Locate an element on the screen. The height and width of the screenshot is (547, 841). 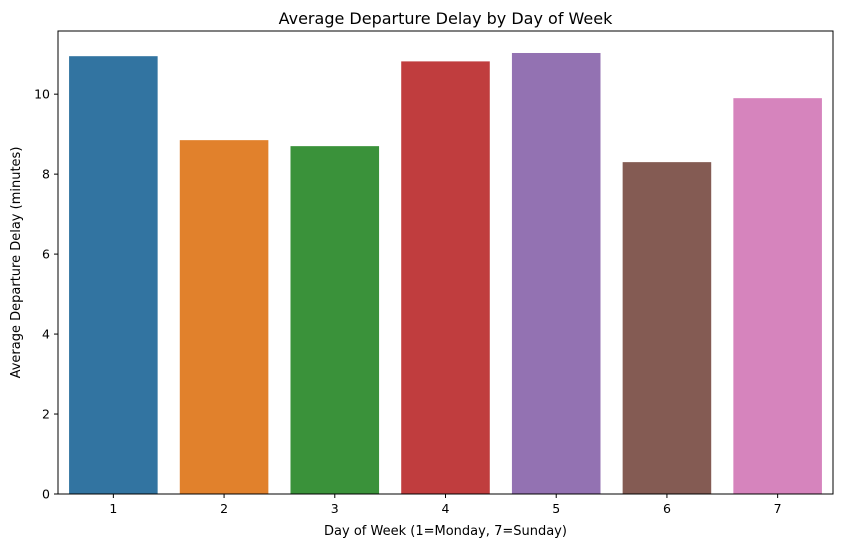
y-tick-label: 8 is located at coordinates (46, 174).